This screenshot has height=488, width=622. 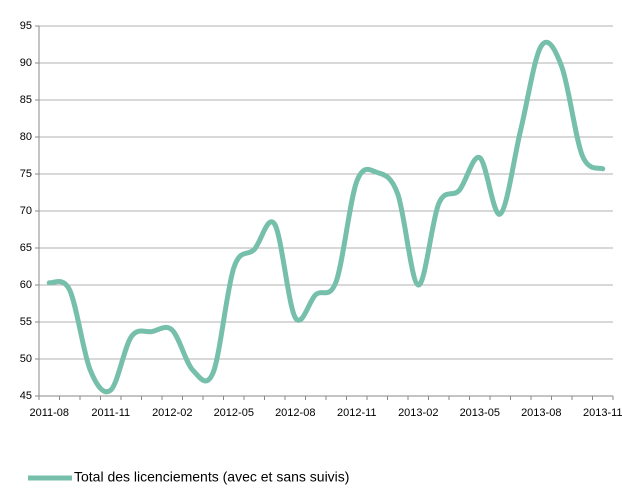 I want to click on x-tick-label: 2013-05, so click(x=480, y=413).